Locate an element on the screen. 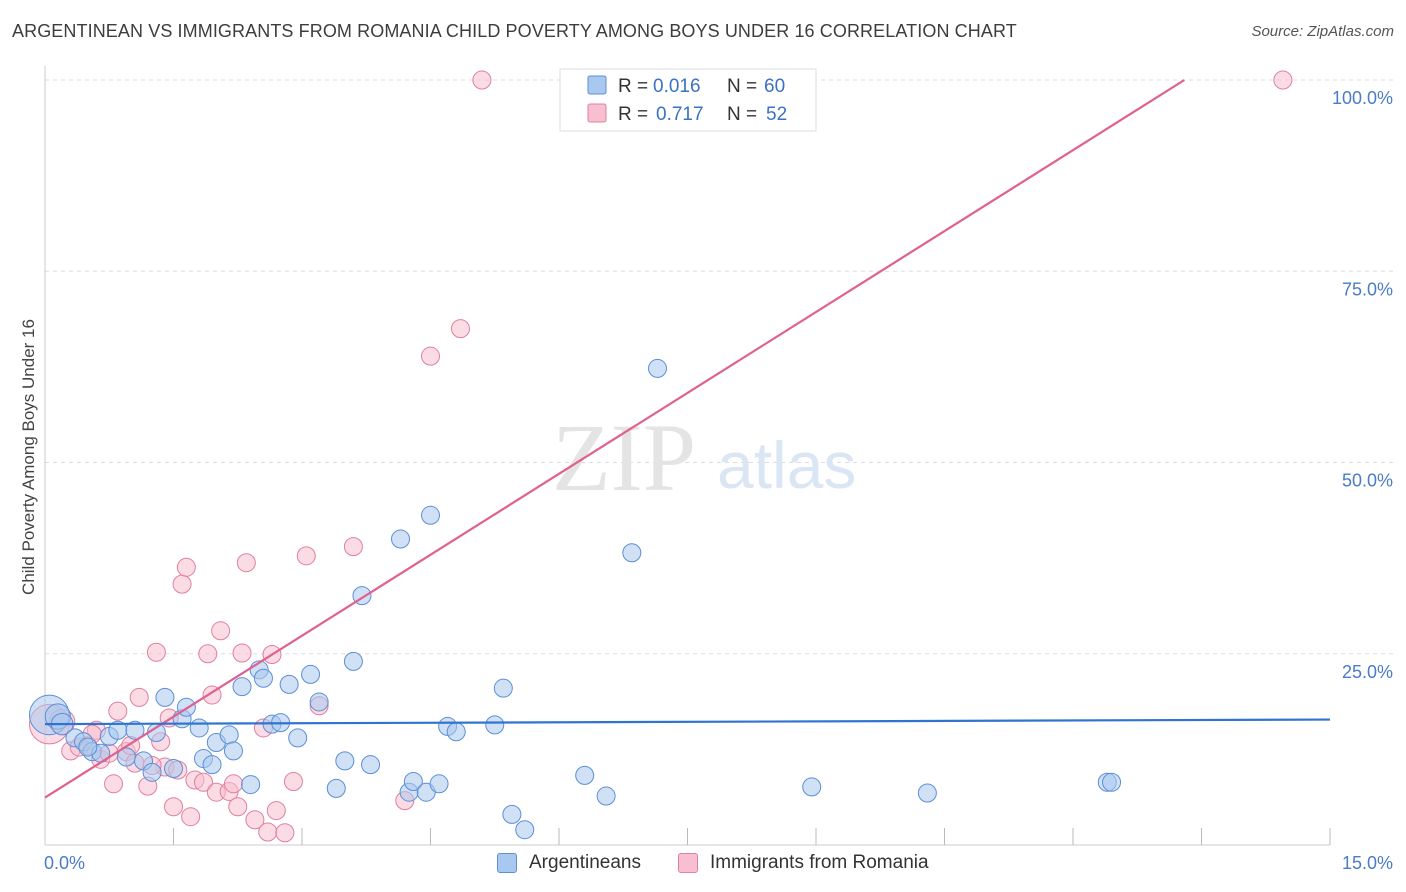 This screenshot has width=1406, height=892. y-axis-label: Child Poverty Among Boys Under 16 is located at coordinates (28, 457).